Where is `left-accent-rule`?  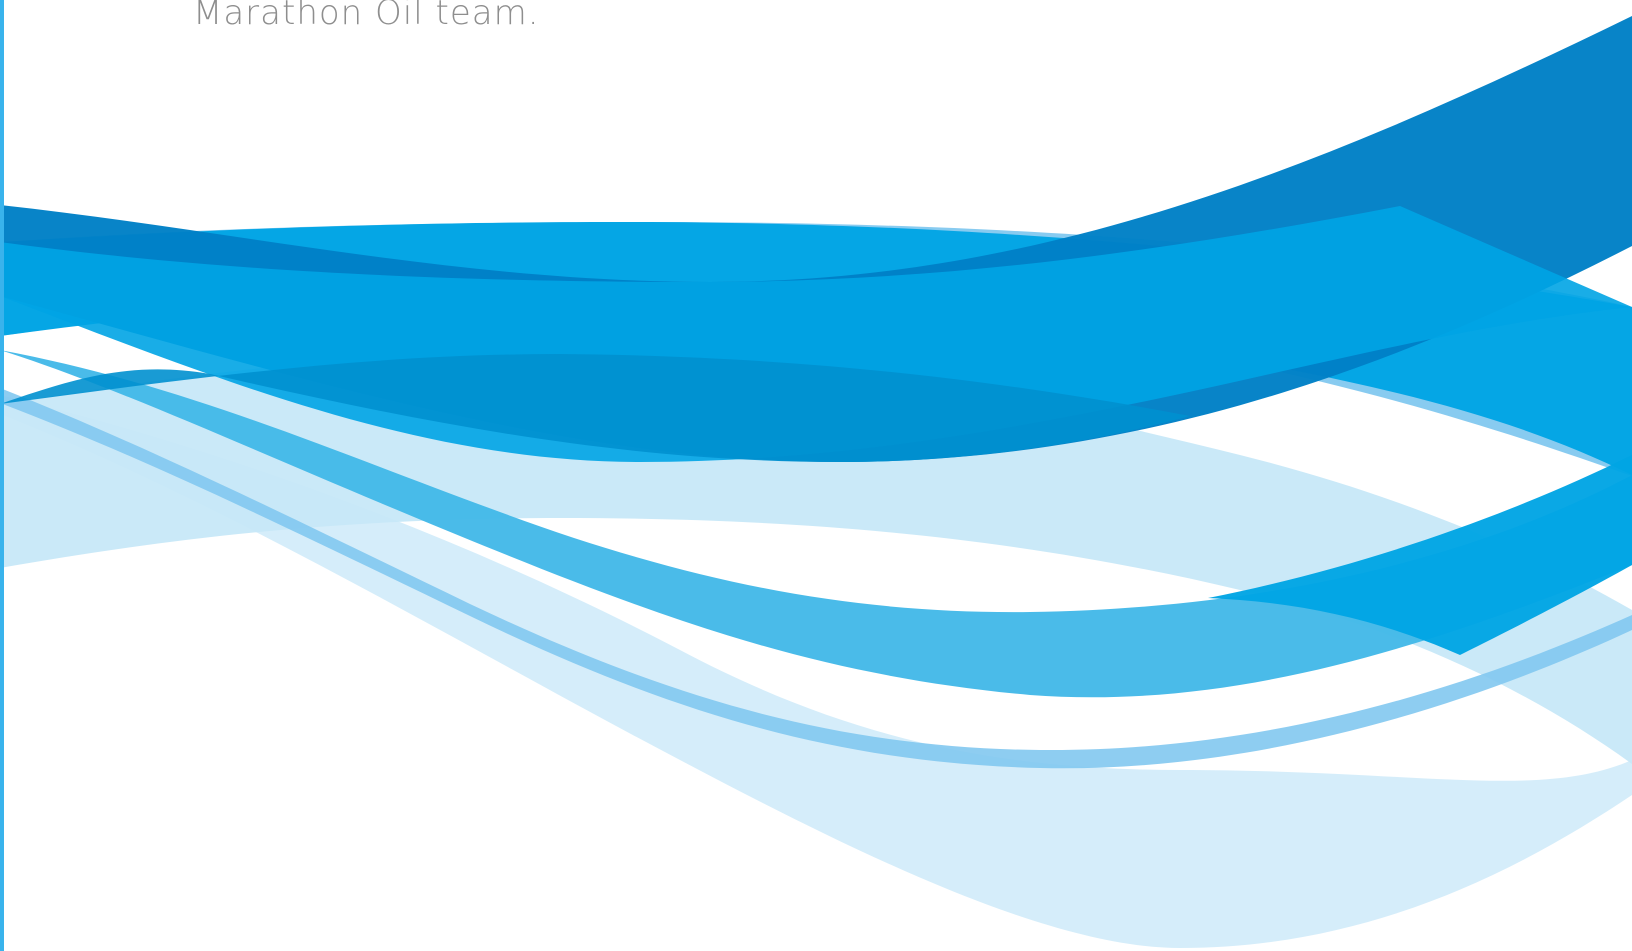
left-accent-rule is located at coordinates (2, 475).